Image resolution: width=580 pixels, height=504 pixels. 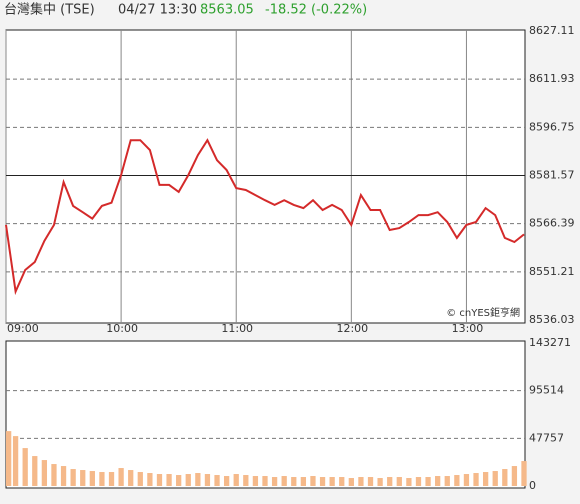 I want to click on index-name: 台灣集中 (TSE), so click(x=49, y=10).